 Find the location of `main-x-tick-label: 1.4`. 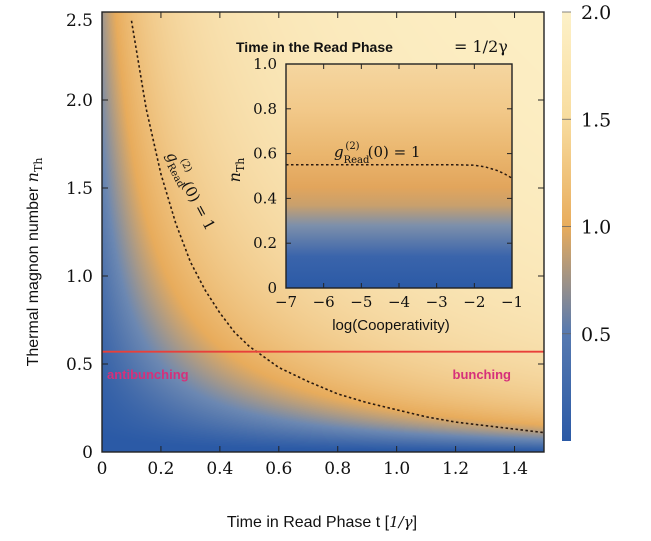

main-x-tick-label: 1.4 is located at coordinates (514, 469).